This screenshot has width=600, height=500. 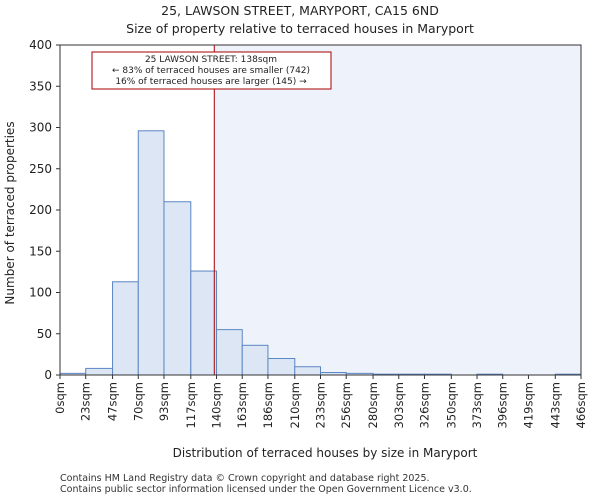 What do you see at coordinates (40, 169) in the screenshot?
I see `y-tick-label: 250` at bounding box center [40, 169].